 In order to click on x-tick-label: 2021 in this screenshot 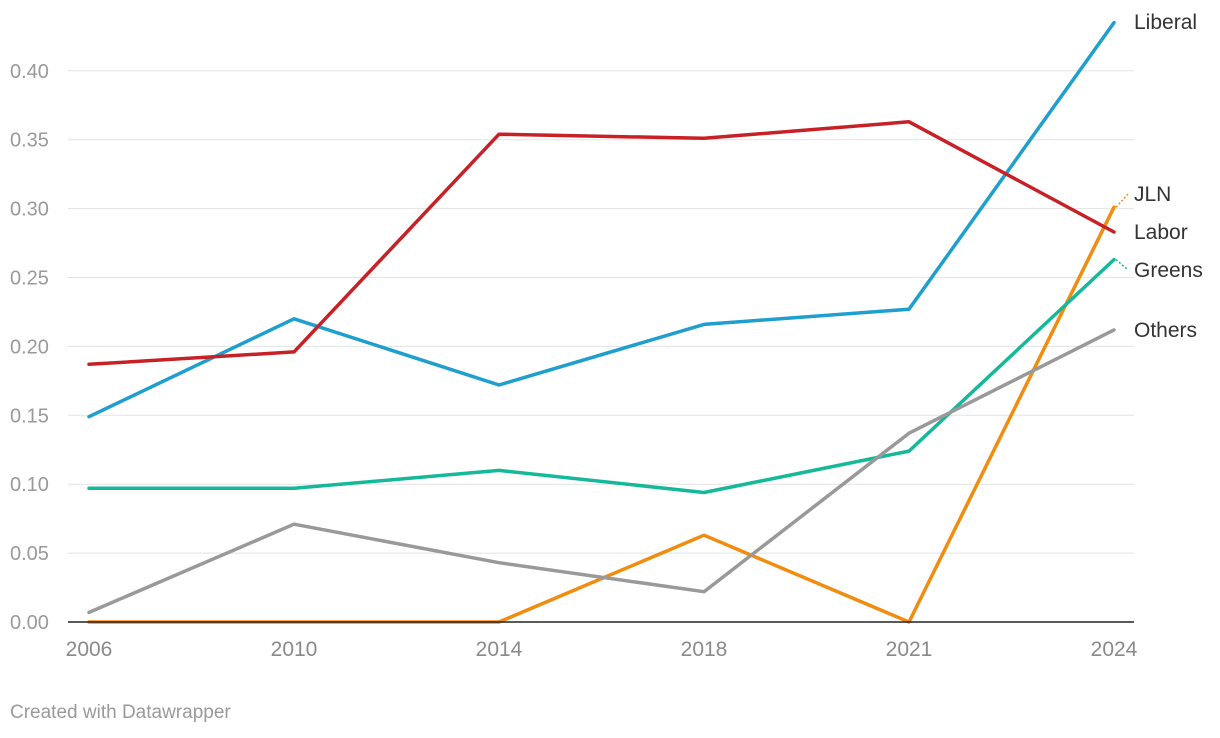, I will do `click(909, 649)`.